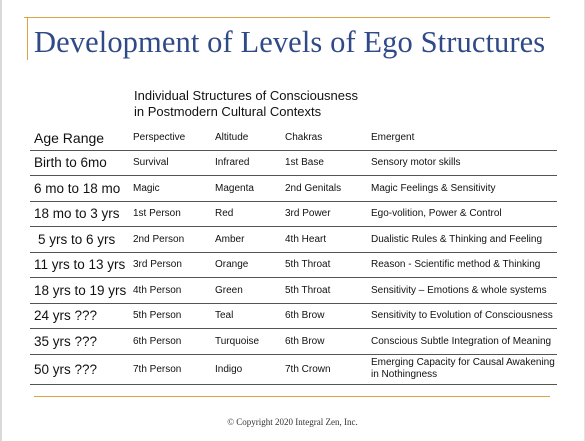 The width and height of the screenshot is (585, 441). I want to click on cell-age: Birth to 6mo, so click(70, 163).